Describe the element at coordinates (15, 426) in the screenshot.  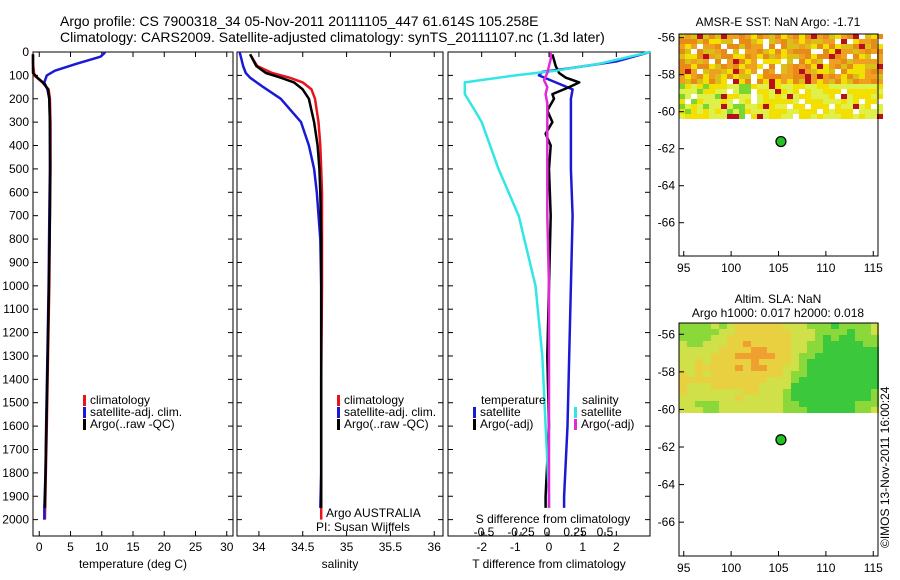
I see `temperature-ytick-label: 1600` at that location.